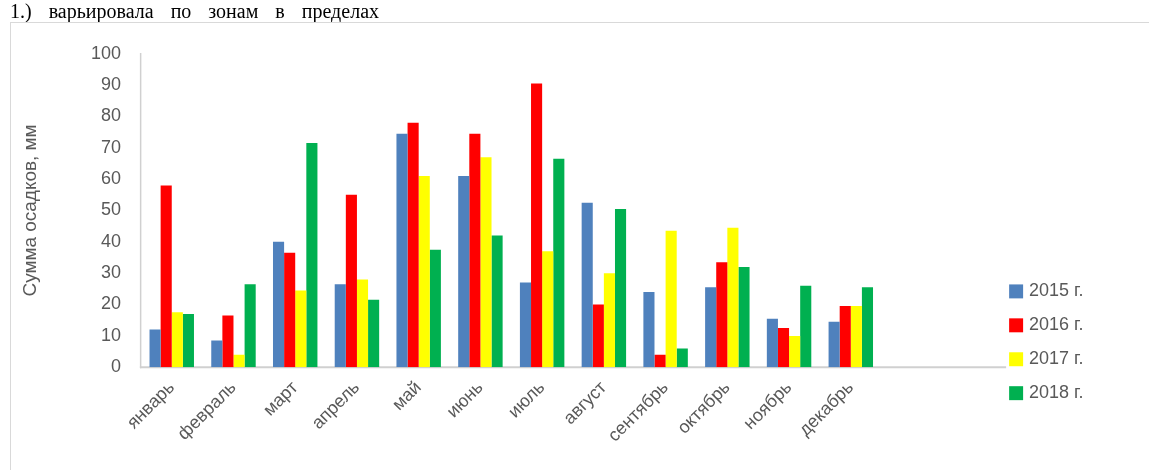  Describe the element at coordinates (110, 240) in the screenshot. I see `y-tick-label: 40` at that location.